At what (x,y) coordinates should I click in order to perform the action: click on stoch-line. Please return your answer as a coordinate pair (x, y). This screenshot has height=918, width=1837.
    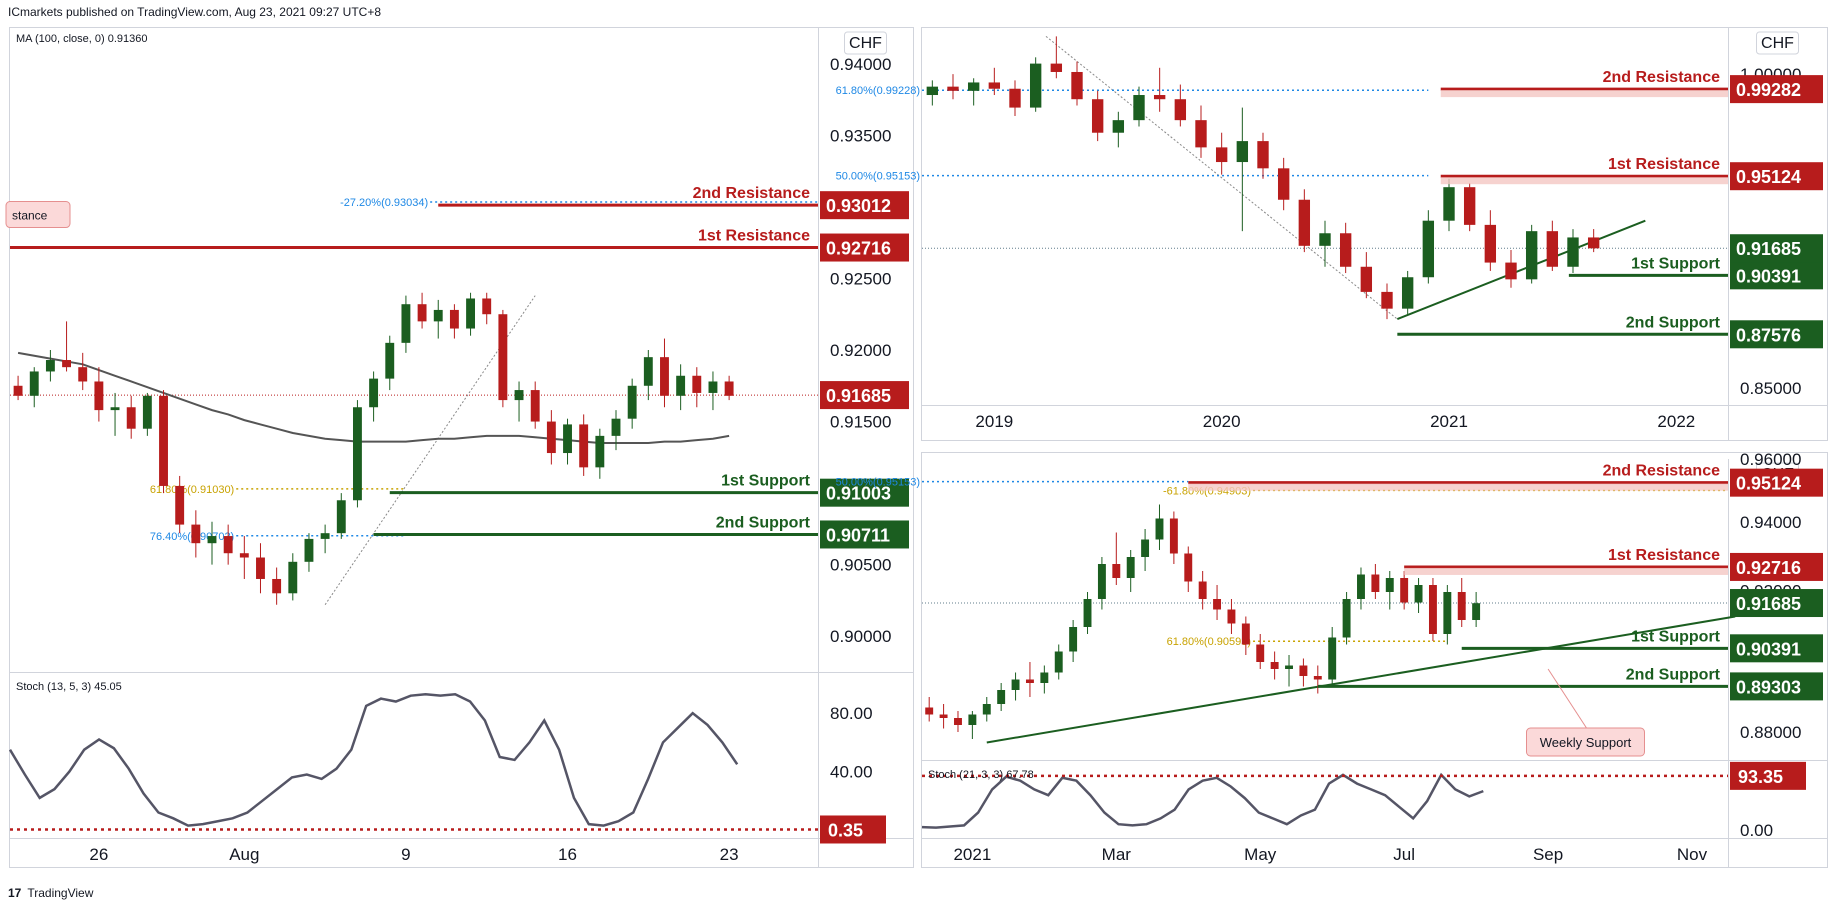
    Looking at the image, I should click on (1202, 800).